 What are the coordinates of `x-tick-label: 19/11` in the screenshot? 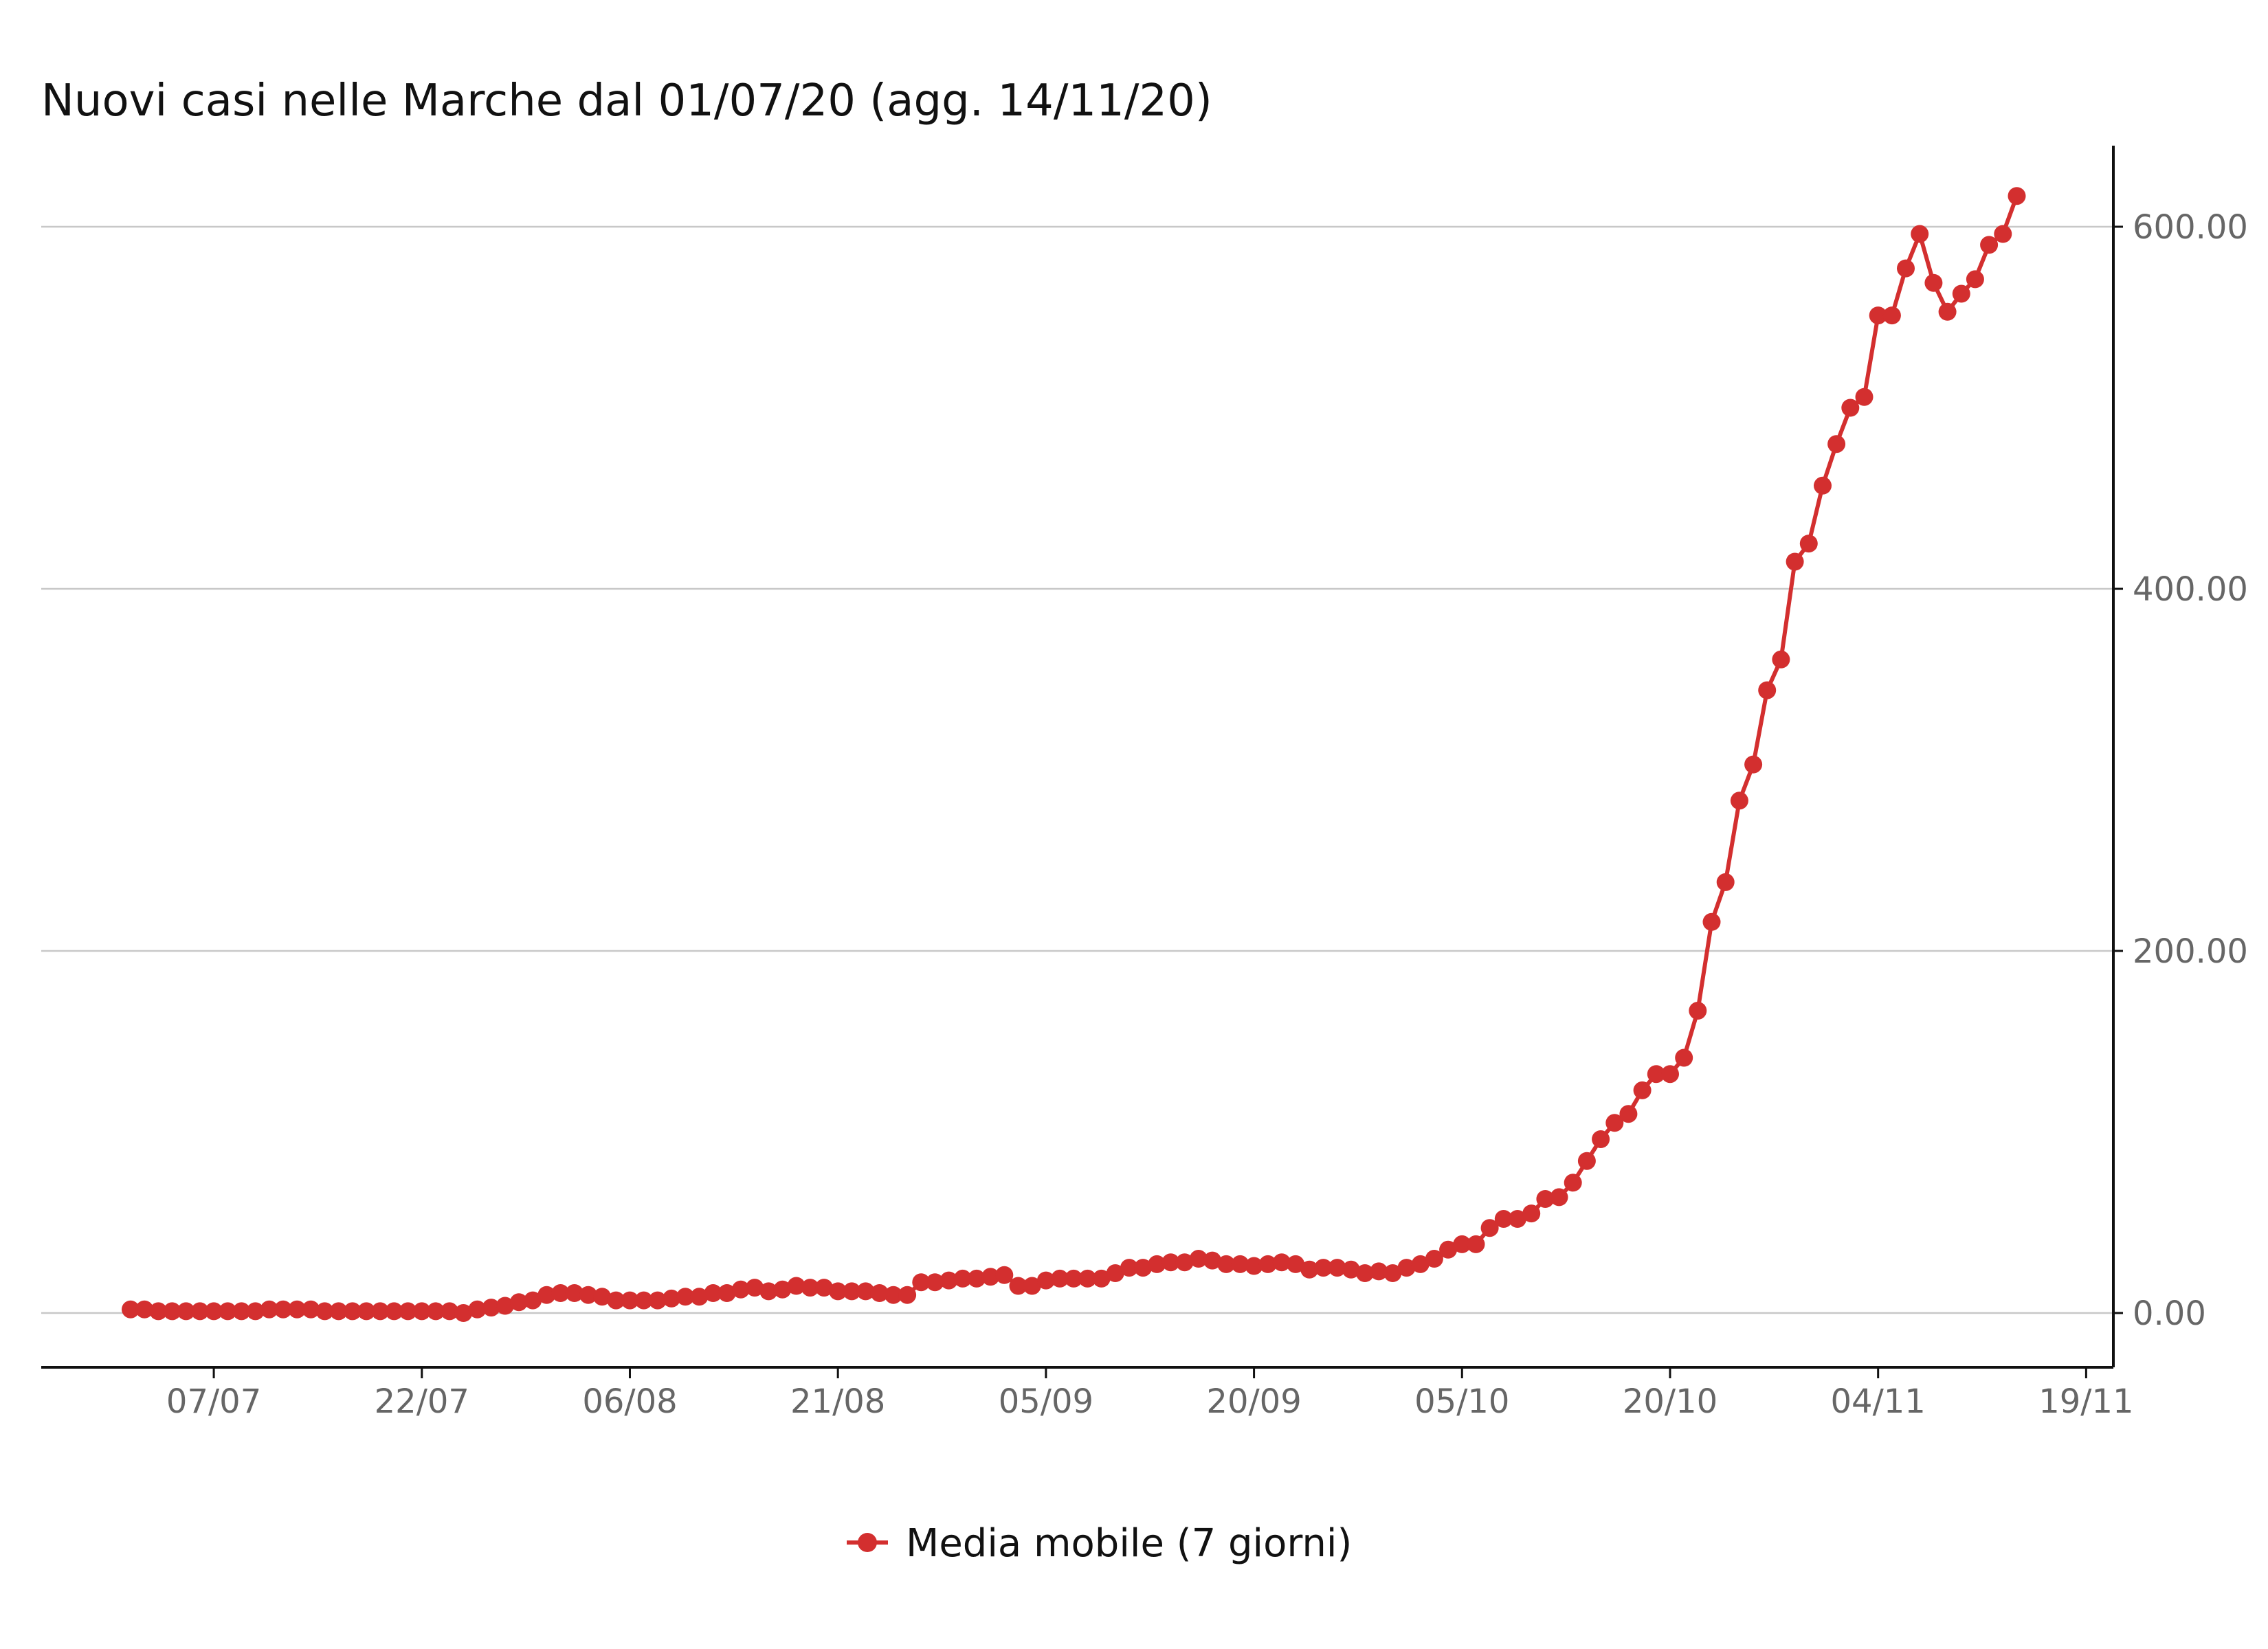 It's located at (2085, 1401).